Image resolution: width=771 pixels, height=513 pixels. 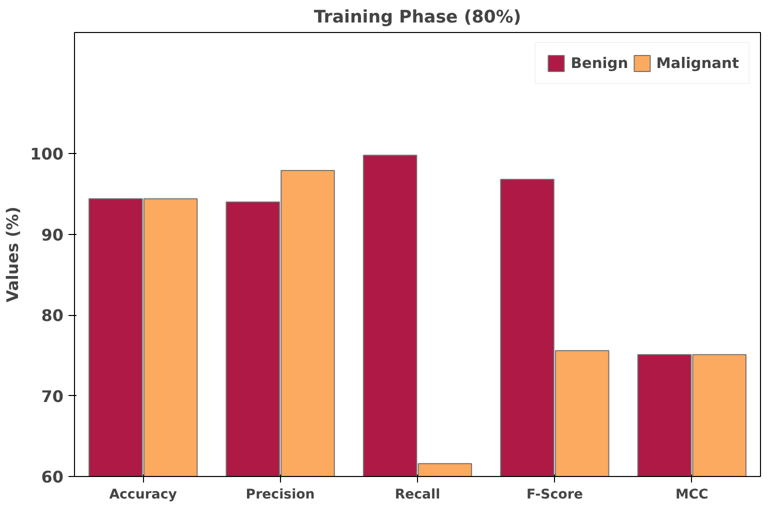 What do you see at coordinates (52, 316) in the screenshot?
I see `y-tick-label: 80` at bounding box center [52, 316].